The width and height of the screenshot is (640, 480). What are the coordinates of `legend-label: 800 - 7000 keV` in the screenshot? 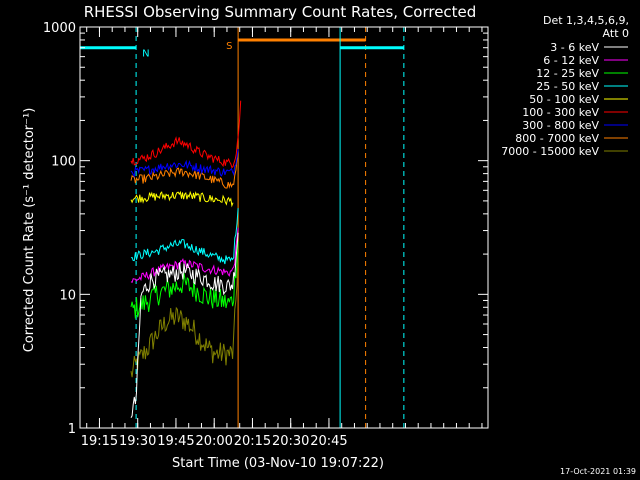 It's located at (557, 138).